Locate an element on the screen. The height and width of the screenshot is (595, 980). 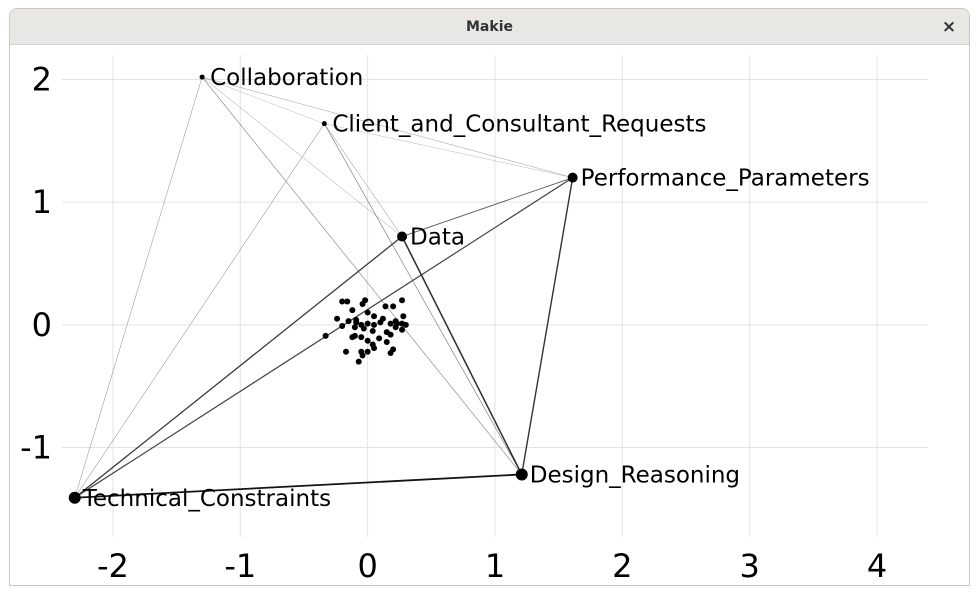
x-tick-label: 4 is located at coordinates (877, 566).